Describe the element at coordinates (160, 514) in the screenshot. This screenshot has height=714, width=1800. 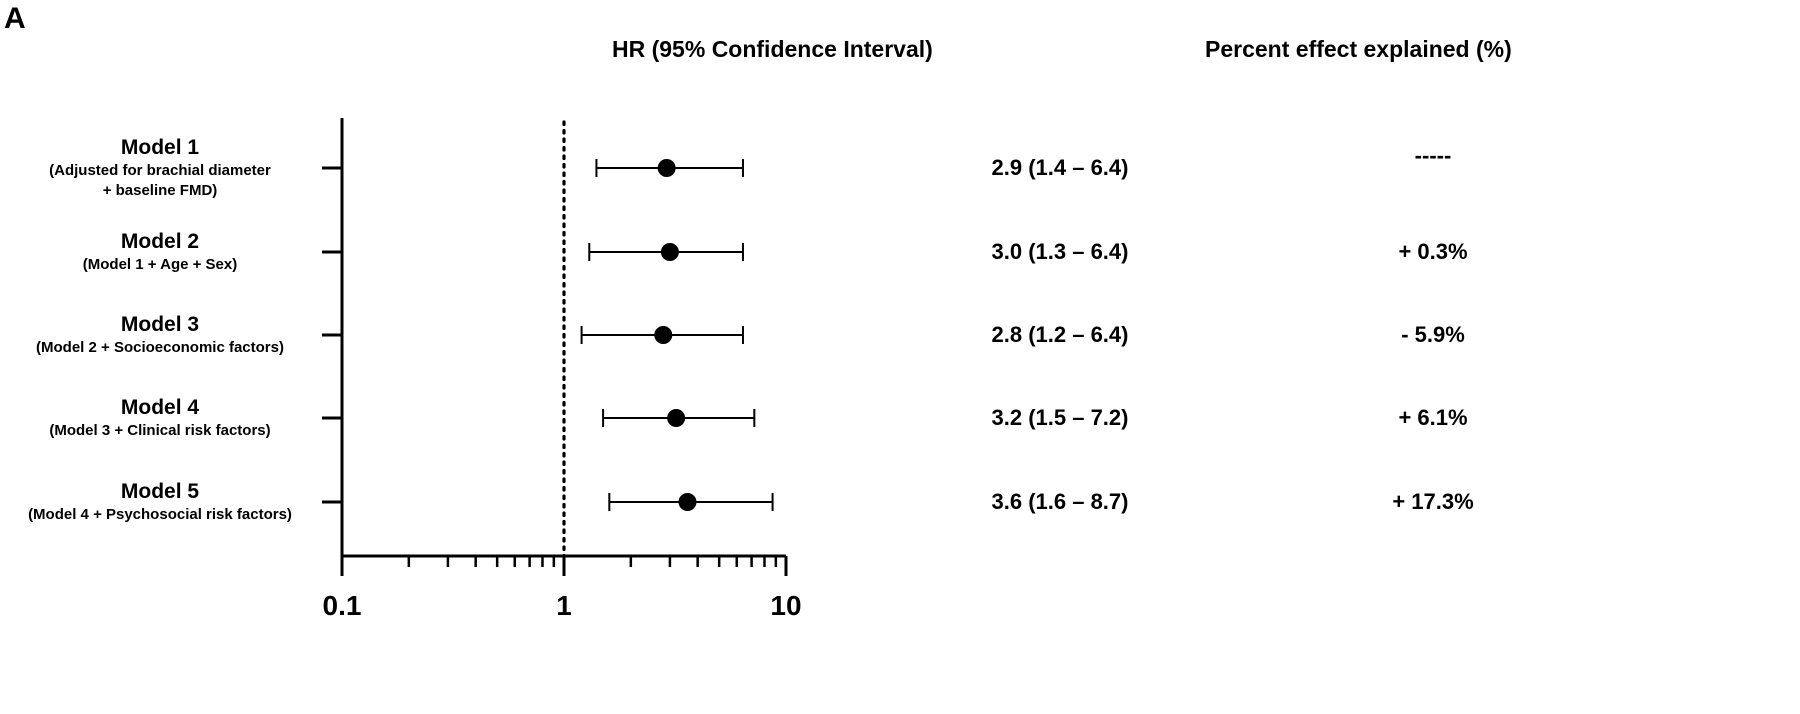
I see `model-description: (Model 4 + Psychosocial risk factors)` at that location.